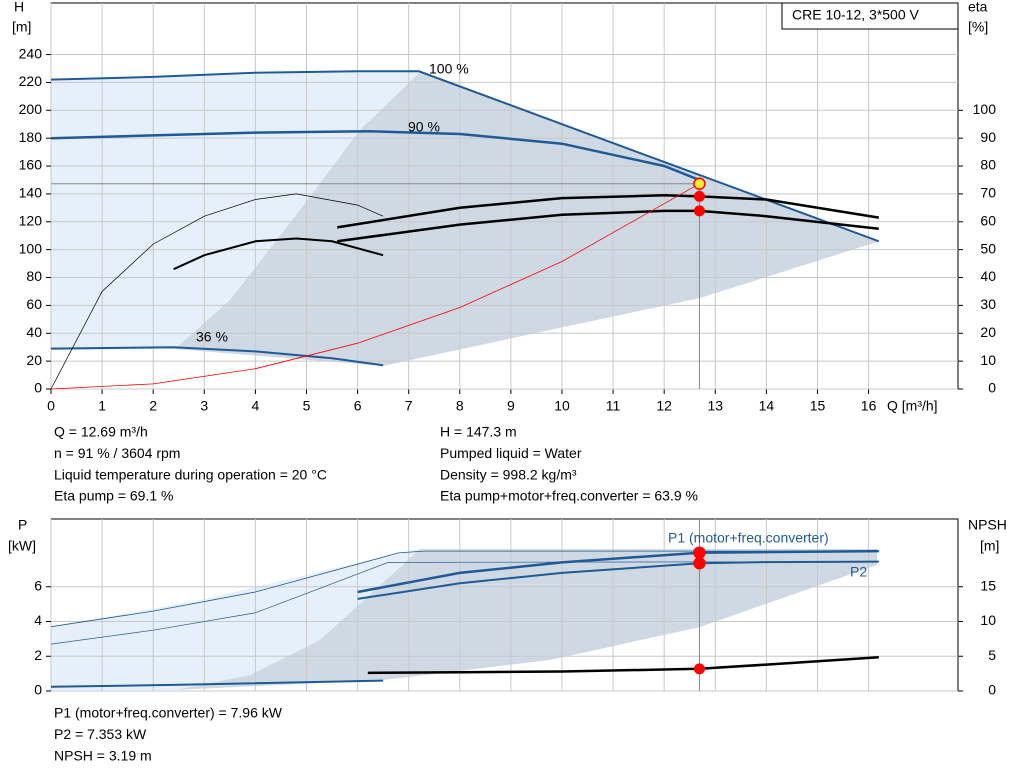 The height and width of the screenshot is (781, 1024). Describe the element at coordinates (511, 453) in the screenshot. I see `info-text: Pumped liquid = Water` at that location.